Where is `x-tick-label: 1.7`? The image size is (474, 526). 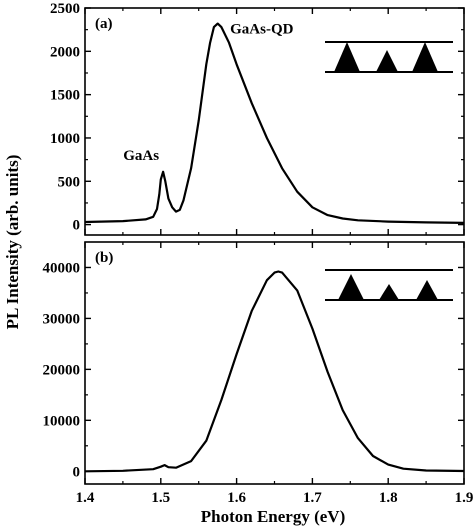 x-tick-label: 1.7 is located at coordinates (312, 498).